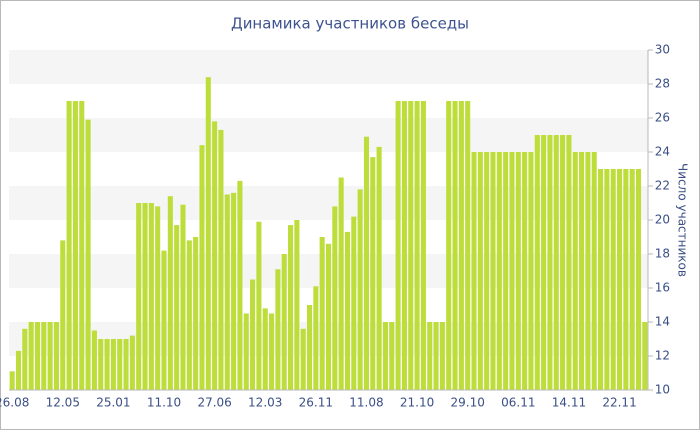 The height and width of the screenshot is (430, 700). What do you see at coordinates (328, 67) in the screenshot?
I see `grid-band` at bounding box center [328, 67].